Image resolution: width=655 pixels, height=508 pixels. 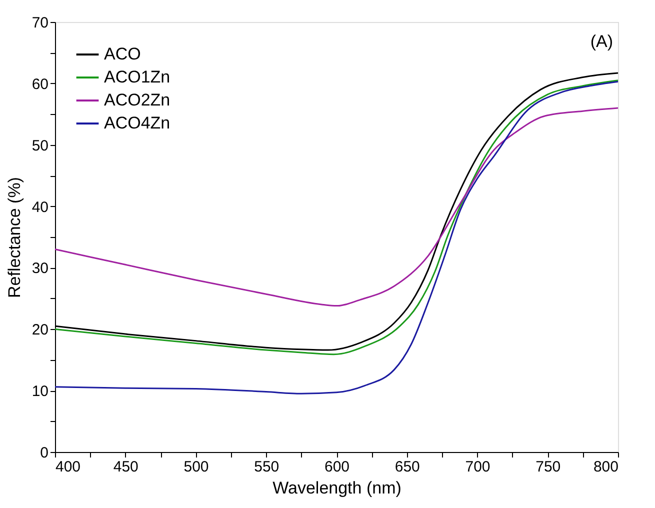 What do you see at coordinates (40, 269) in the screenshot?
I see `y-tick-label: 30` at bounding box center [40, 269].